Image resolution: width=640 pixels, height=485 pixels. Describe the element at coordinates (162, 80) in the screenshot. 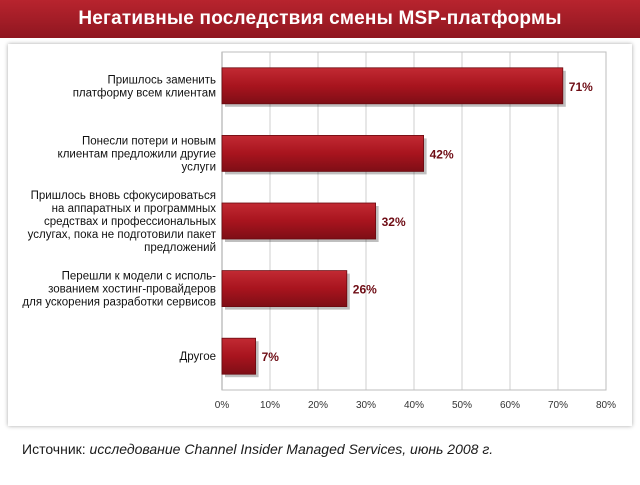

I see `category-label-line: Пришлось заменить` at that location.